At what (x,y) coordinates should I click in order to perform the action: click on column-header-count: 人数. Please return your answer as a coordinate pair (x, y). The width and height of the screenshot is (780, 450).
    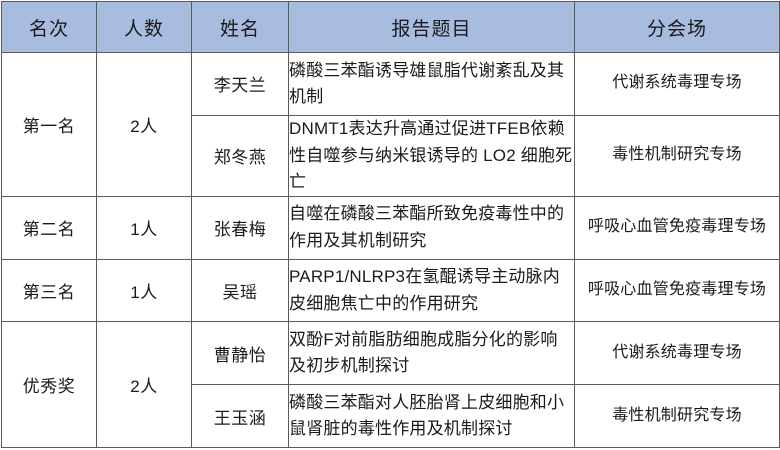
    Looking at the image, I should click on (144, 27).